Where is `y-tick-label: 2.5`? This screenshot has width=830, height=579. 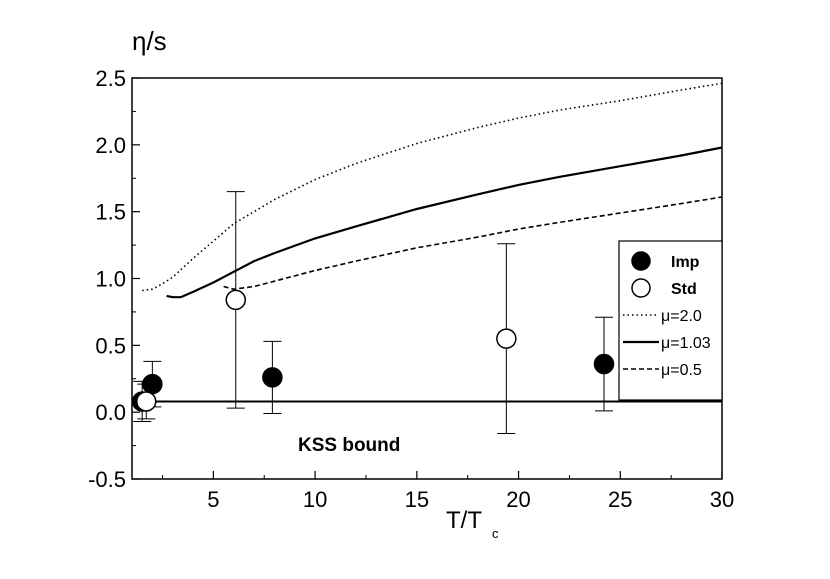 y-tick-label: 2.5 is located at coordinates (110, 78).